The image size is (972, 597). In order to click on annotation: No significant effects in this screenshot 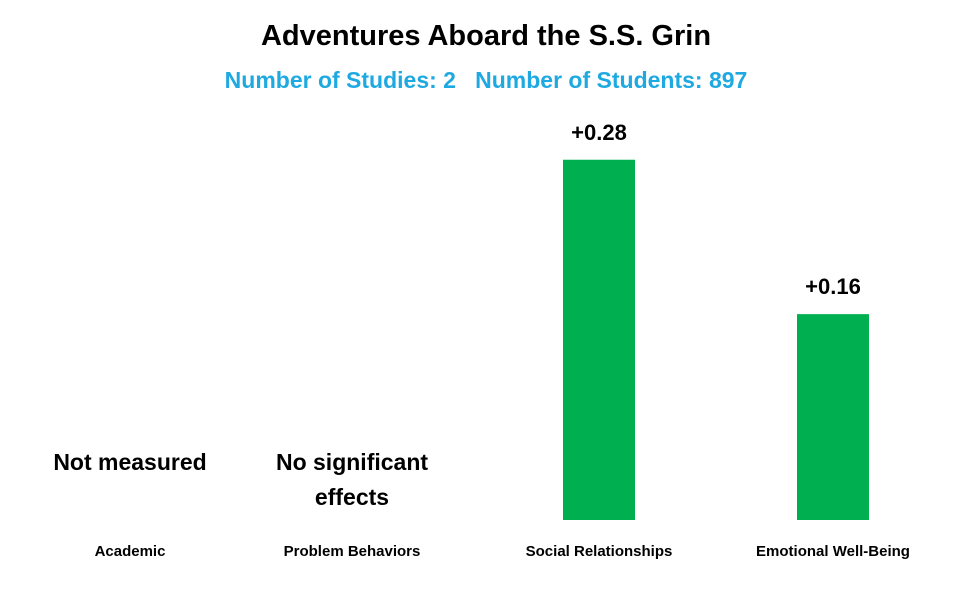, I will do `click(352, 479)`.